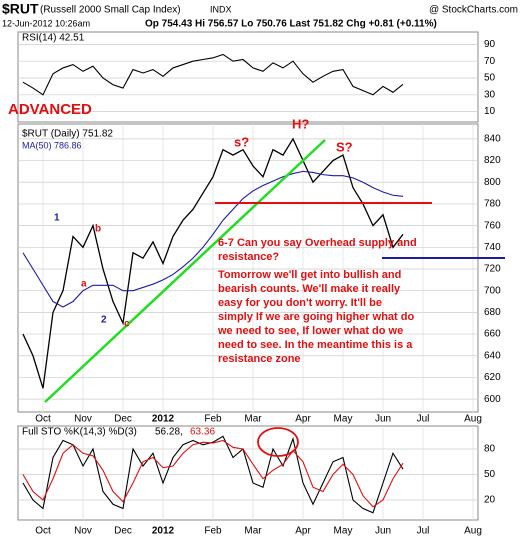 Image resolution: width=520 pixels, height=540 pixels. Describe the element at coordinates (492, 160) in the screenshot. I see `y-tick-label: 820` at that location.